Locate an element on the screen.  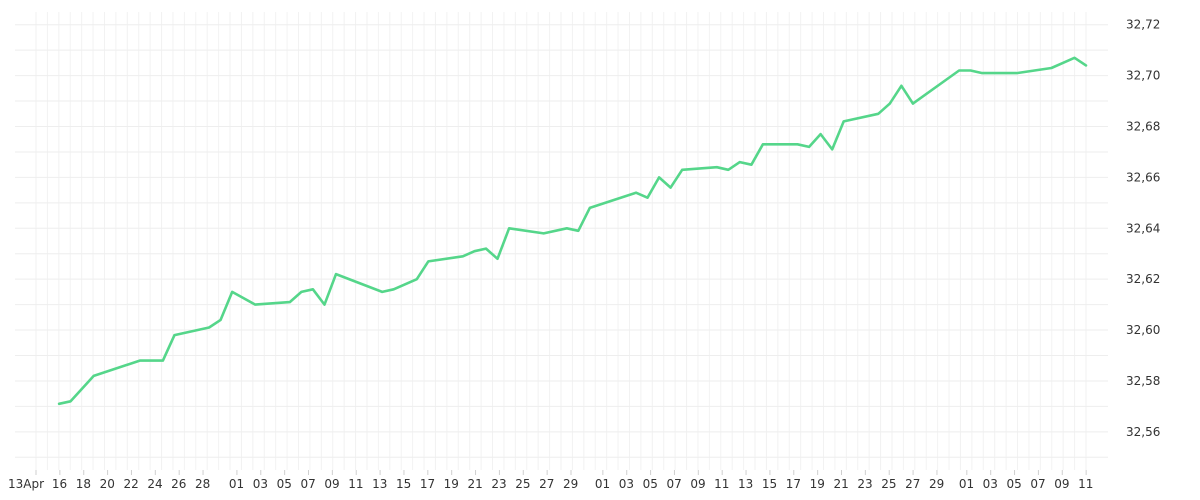
y-tick-label: 32,56 is located at coordinates (1143, 432).